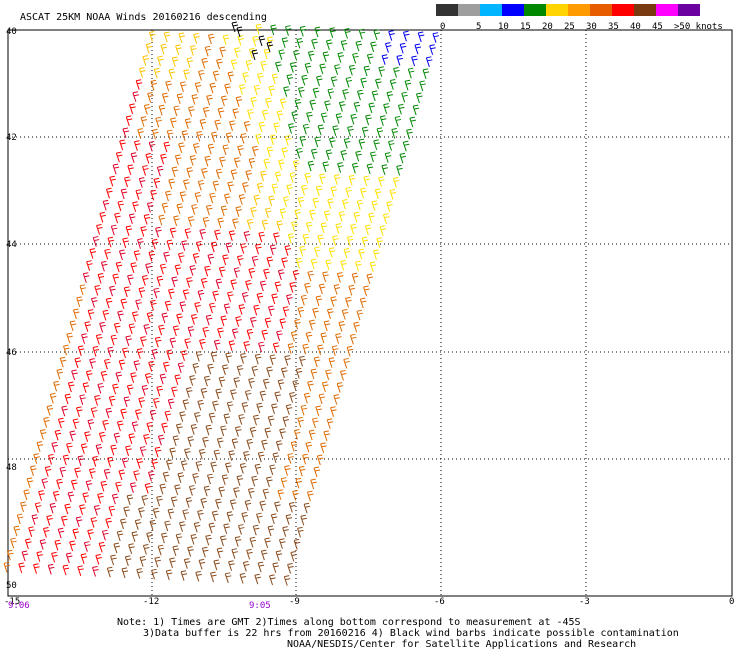  Describe the element at coordinates (11, 586) in the screenshot. I see `lat-label: 50` at that location.